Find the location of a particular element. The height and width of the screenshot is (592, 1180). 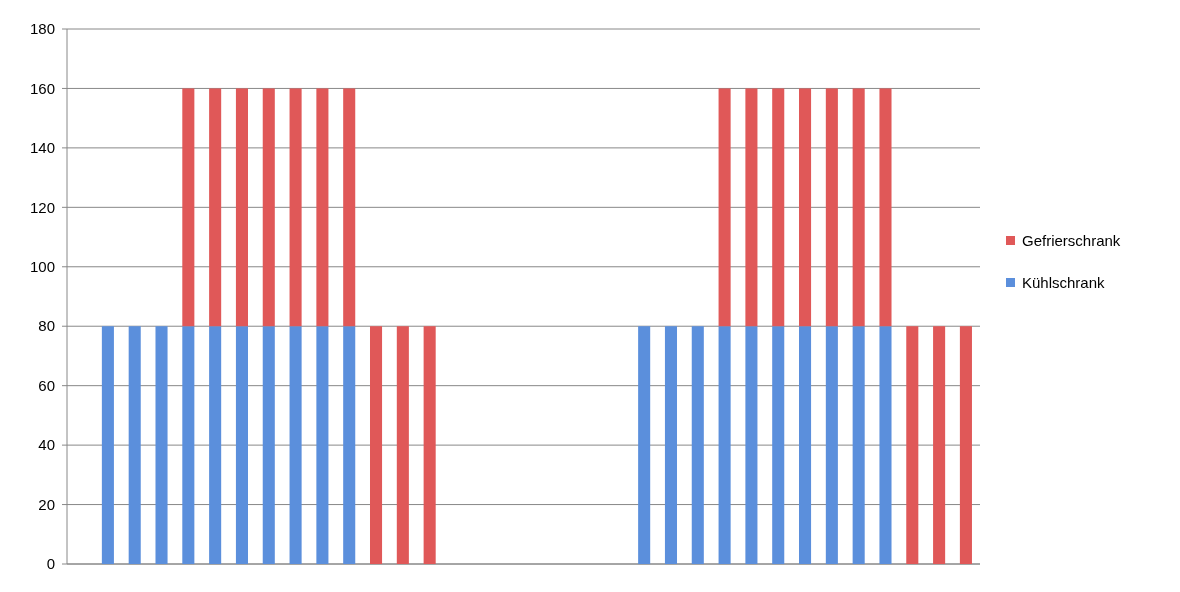

y-tick-label: 180 is located at coordinates (42, 29).